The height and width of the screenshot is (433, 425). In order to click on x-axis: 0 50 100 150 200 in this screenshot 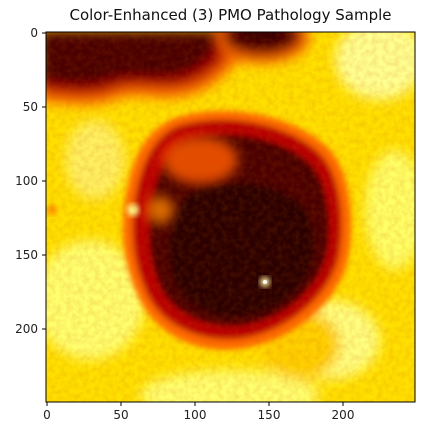, I will do `click(198, 412)`.